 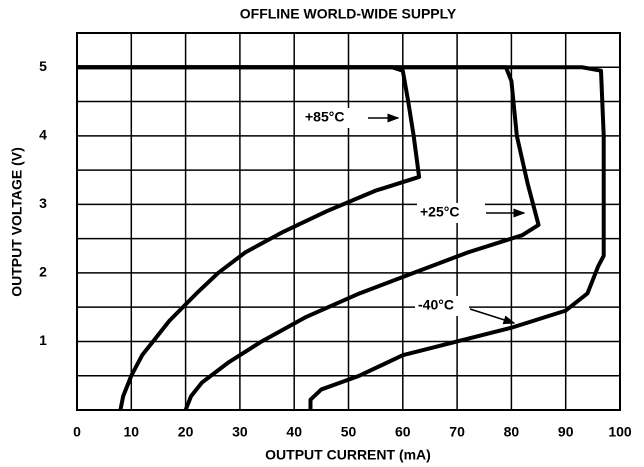 What do you see at coordinates (43, 272) in the screenshot?
I see `y-tick-label: 2` at bounding box center [43, 272].